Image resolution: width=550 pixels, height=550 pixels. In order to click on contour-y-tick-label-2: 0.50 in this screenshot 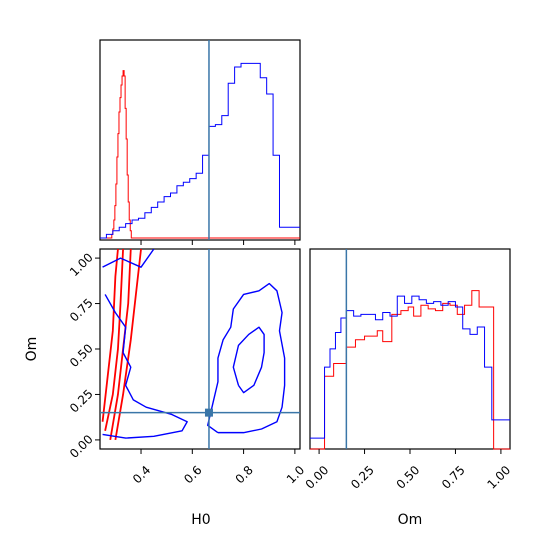, I will do `click(81, 355)`.